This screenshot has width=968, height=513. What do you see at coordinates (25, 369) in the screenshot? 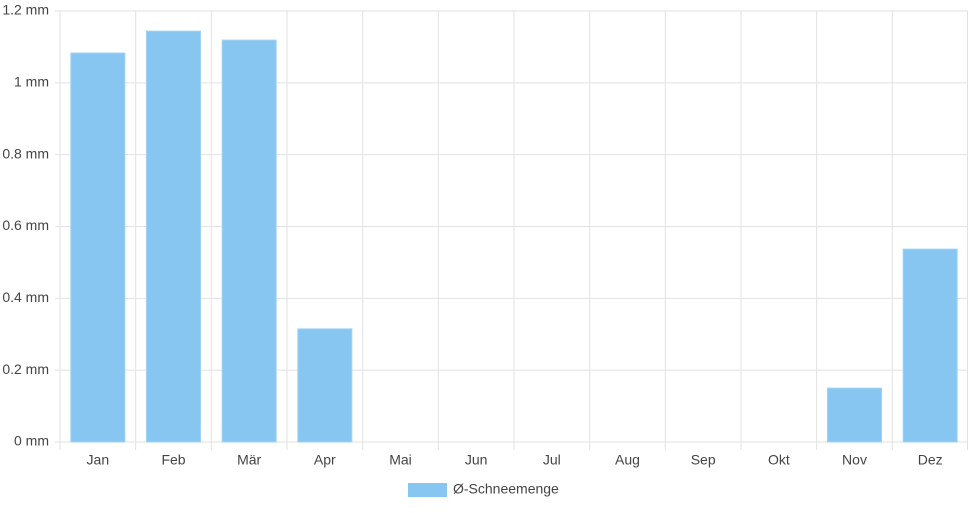
I see `y-tick-label: 0.2 mm` at bounding box center [25, 369].